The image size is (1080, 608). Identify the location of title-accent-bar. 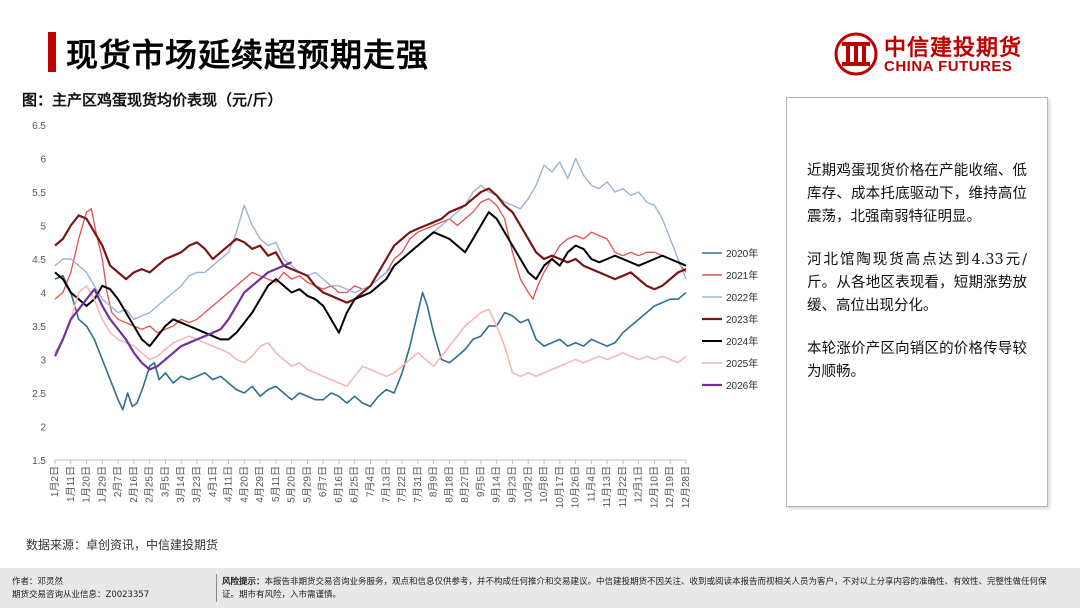
(52, 52).